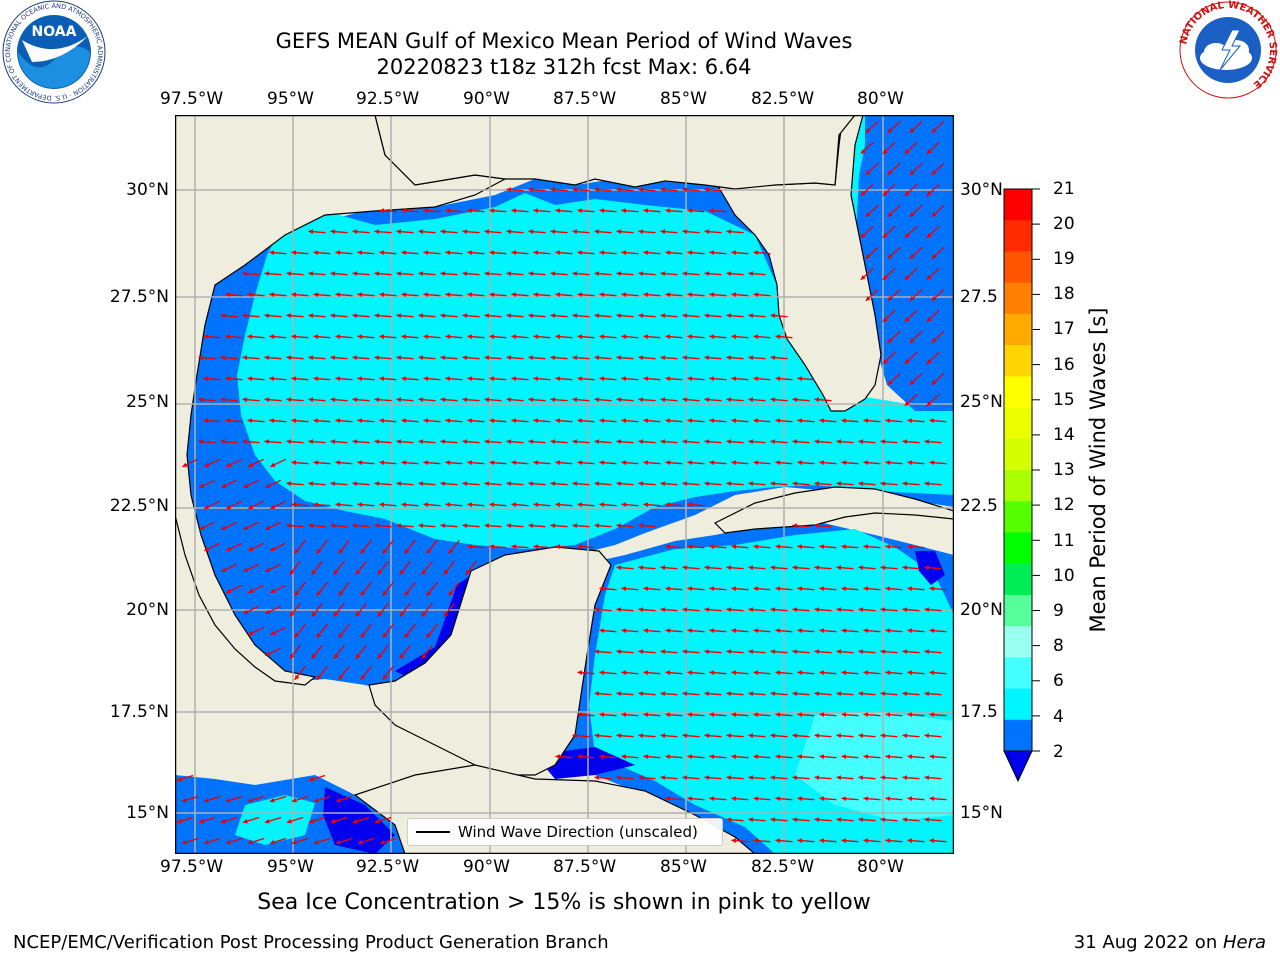 The height and width of the screenshot is (960, 1280). Describe the element at coordinates (1064, 576) in the screenshot. I see `colorbar-tick: 10` at that location.